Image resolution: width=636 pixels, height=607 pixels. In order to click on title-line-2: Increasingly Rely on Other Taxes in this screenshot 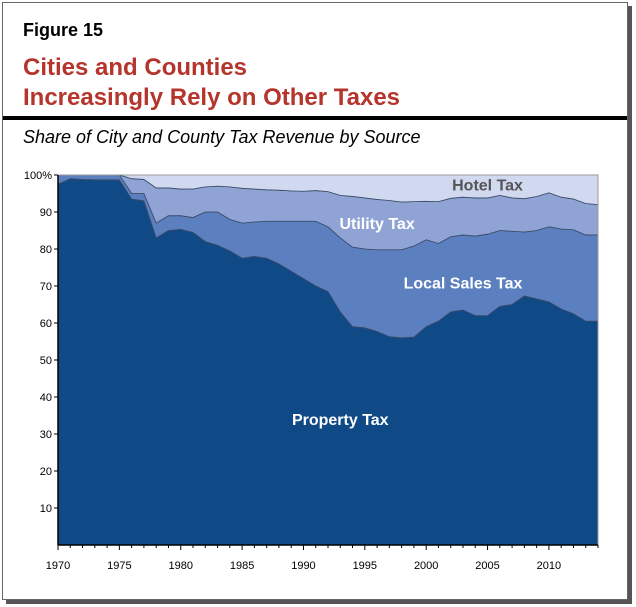, I will do `click(212, 97)`.